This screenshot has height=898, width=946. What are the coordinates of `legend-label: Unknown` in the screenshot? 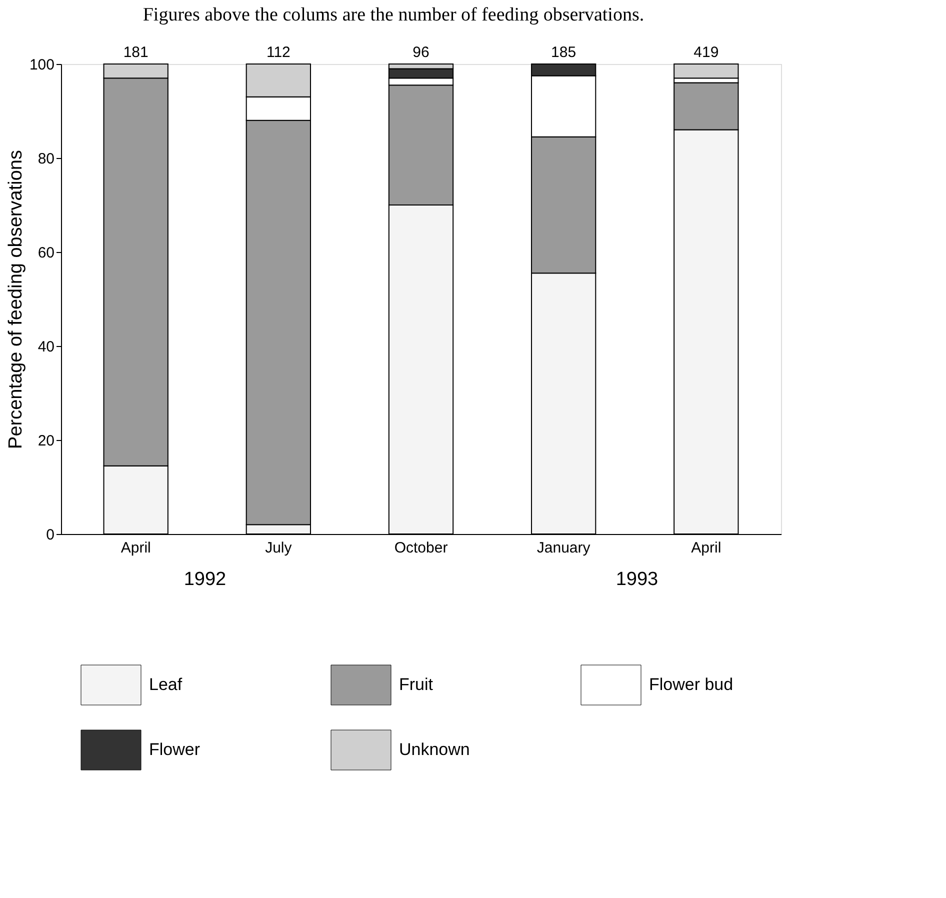 It's located at (434, 749).